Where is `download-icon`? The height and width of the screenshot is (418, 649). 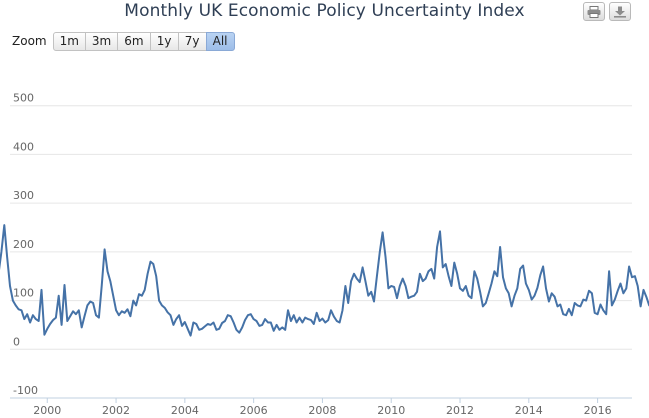
download-icon is located at coordinates (620, 12).